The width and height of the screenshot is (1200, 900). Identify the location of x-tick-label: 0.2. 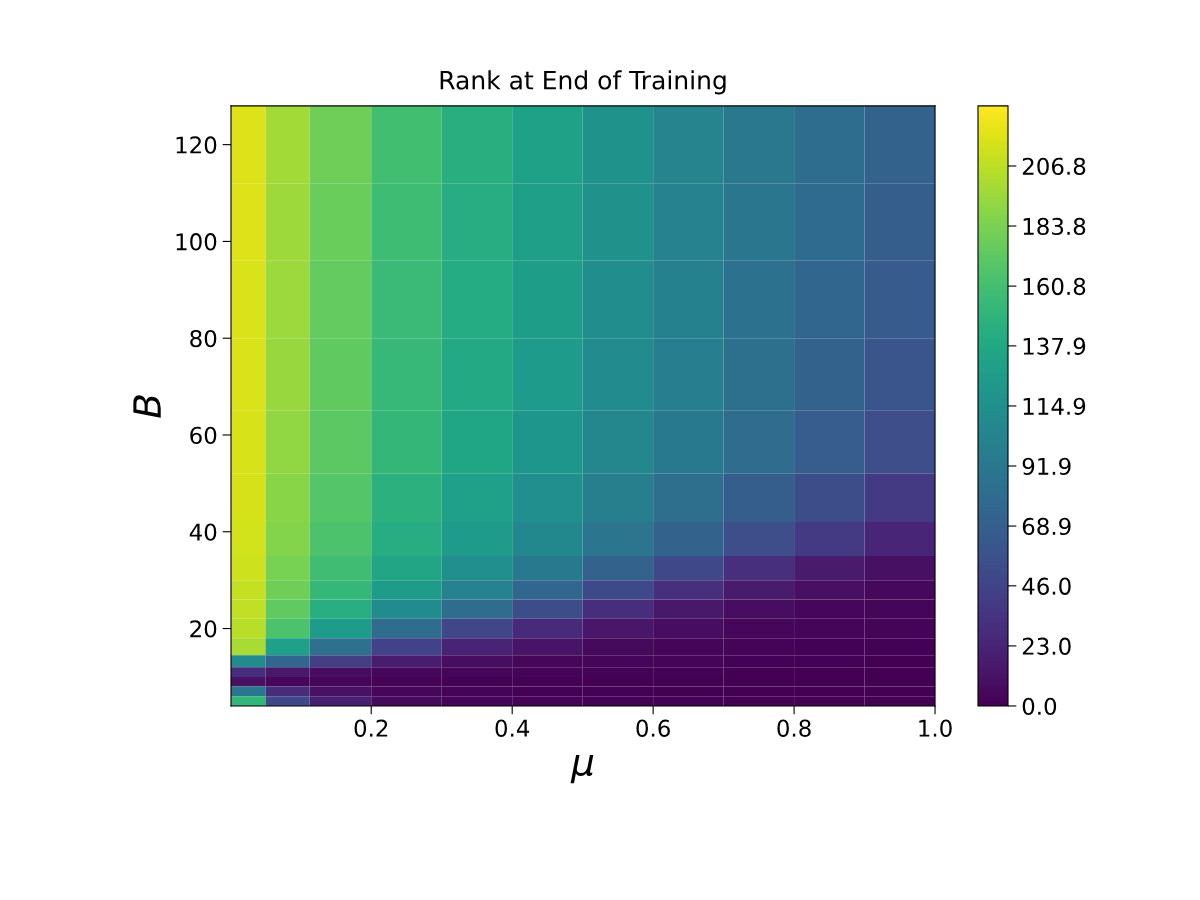
(371, 728).